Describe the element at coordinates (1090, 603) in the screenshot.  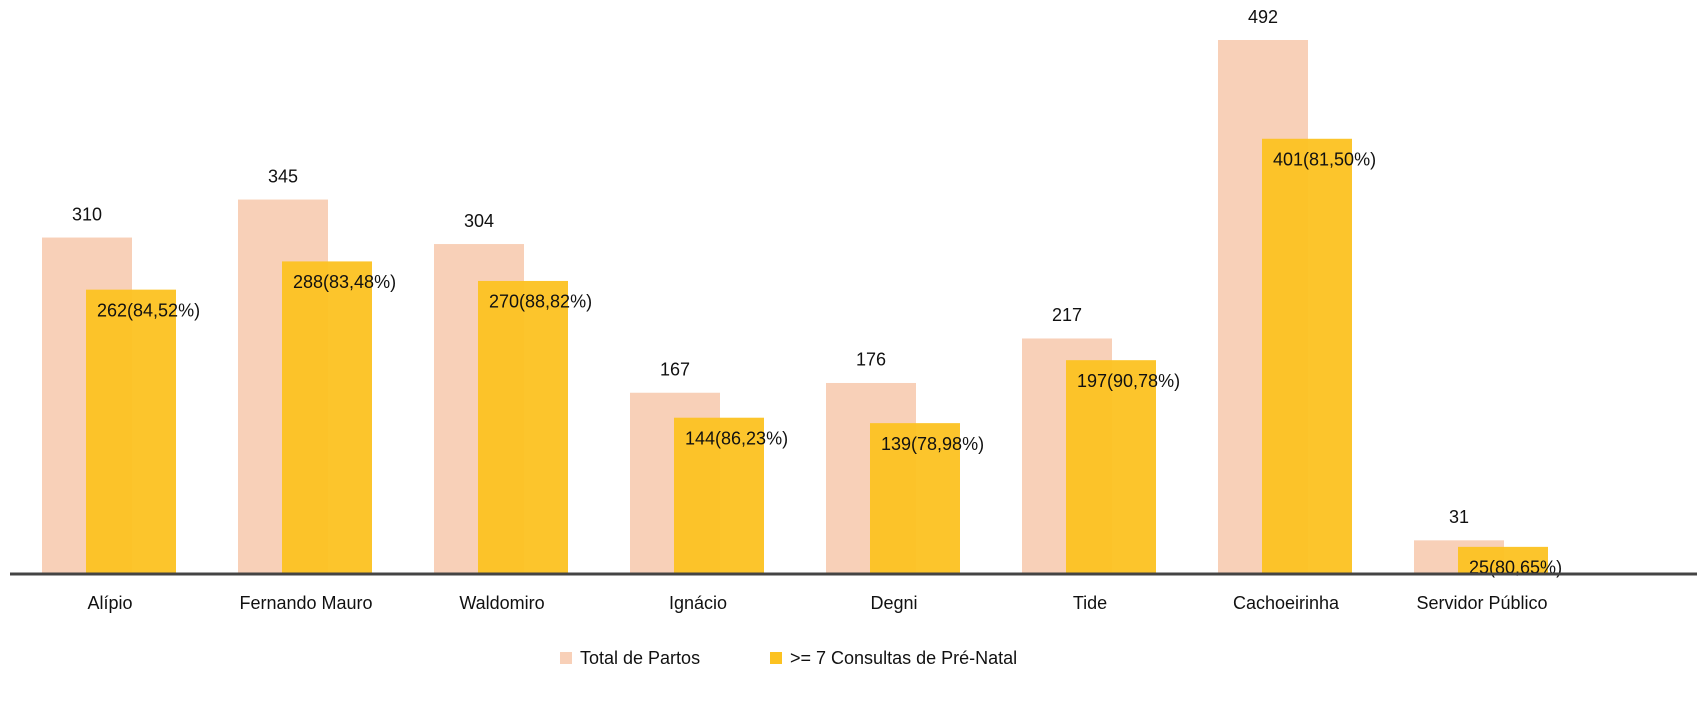
I see `x-tick-label: Tide` at that location.